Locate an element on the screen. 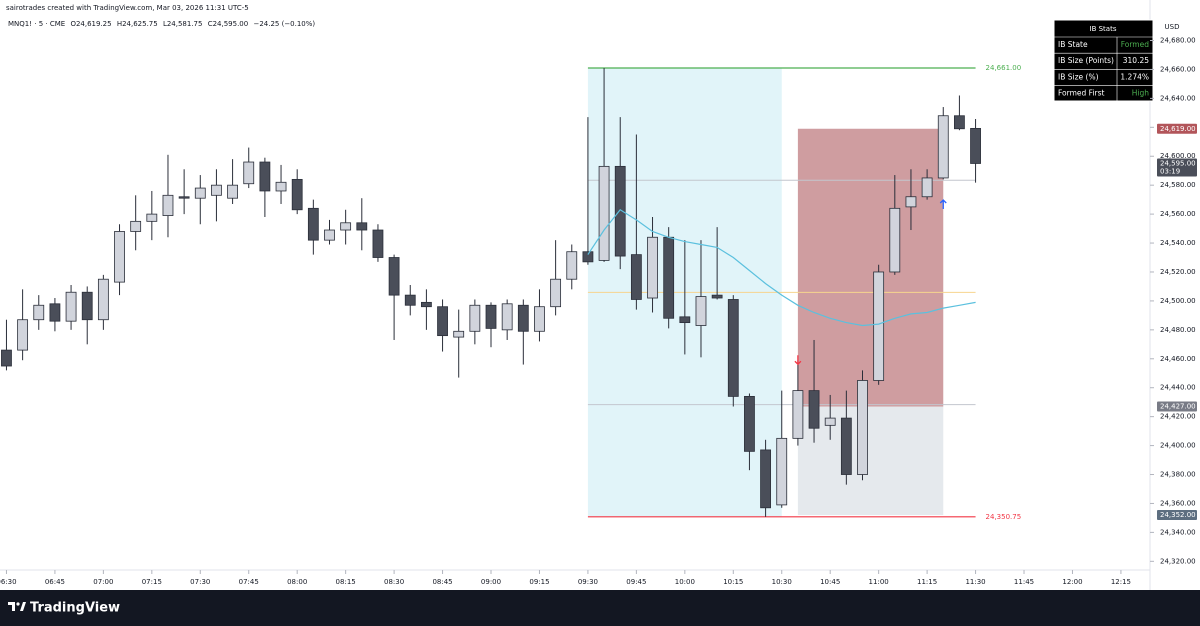 This screenshot has width=1200, height=626. y-tick-label: 24,680.00 is located at coordinates (1178, 41).